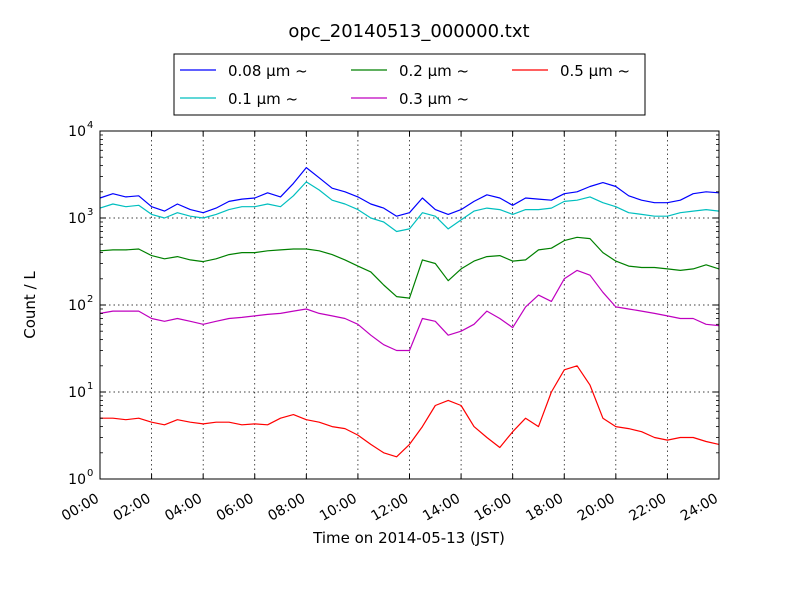 The height and width of the screenshot is (600, 800). I want to click on x-tick-label: 14:00, so click(441, 508).